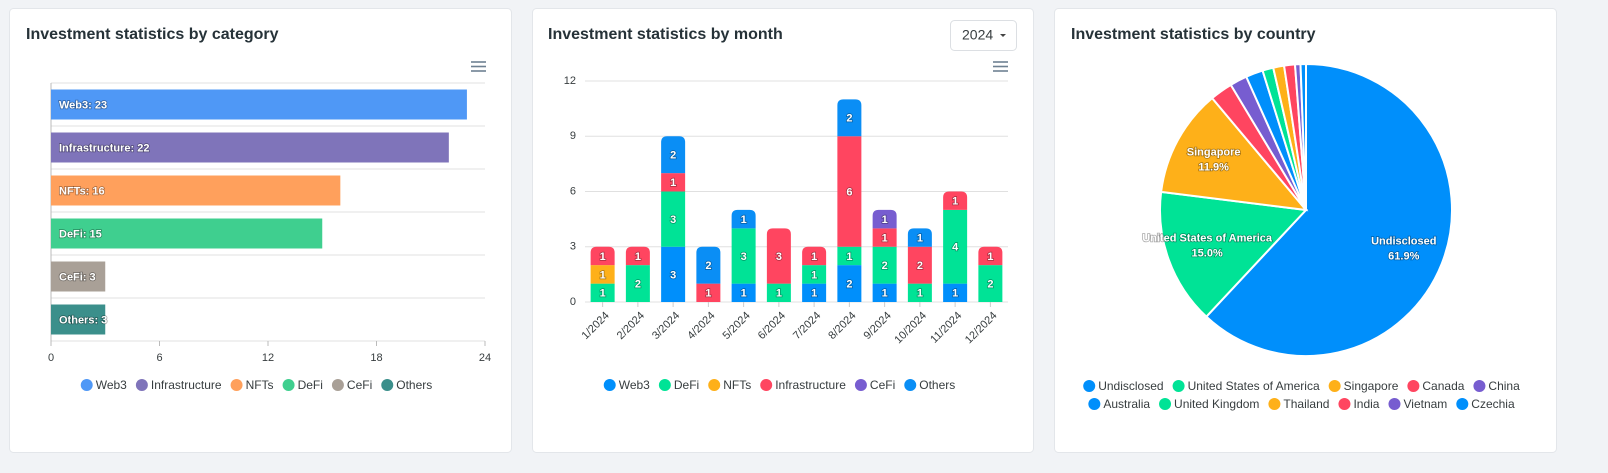  I want to click on data-label: DeFi: 15, so click(80, 234).